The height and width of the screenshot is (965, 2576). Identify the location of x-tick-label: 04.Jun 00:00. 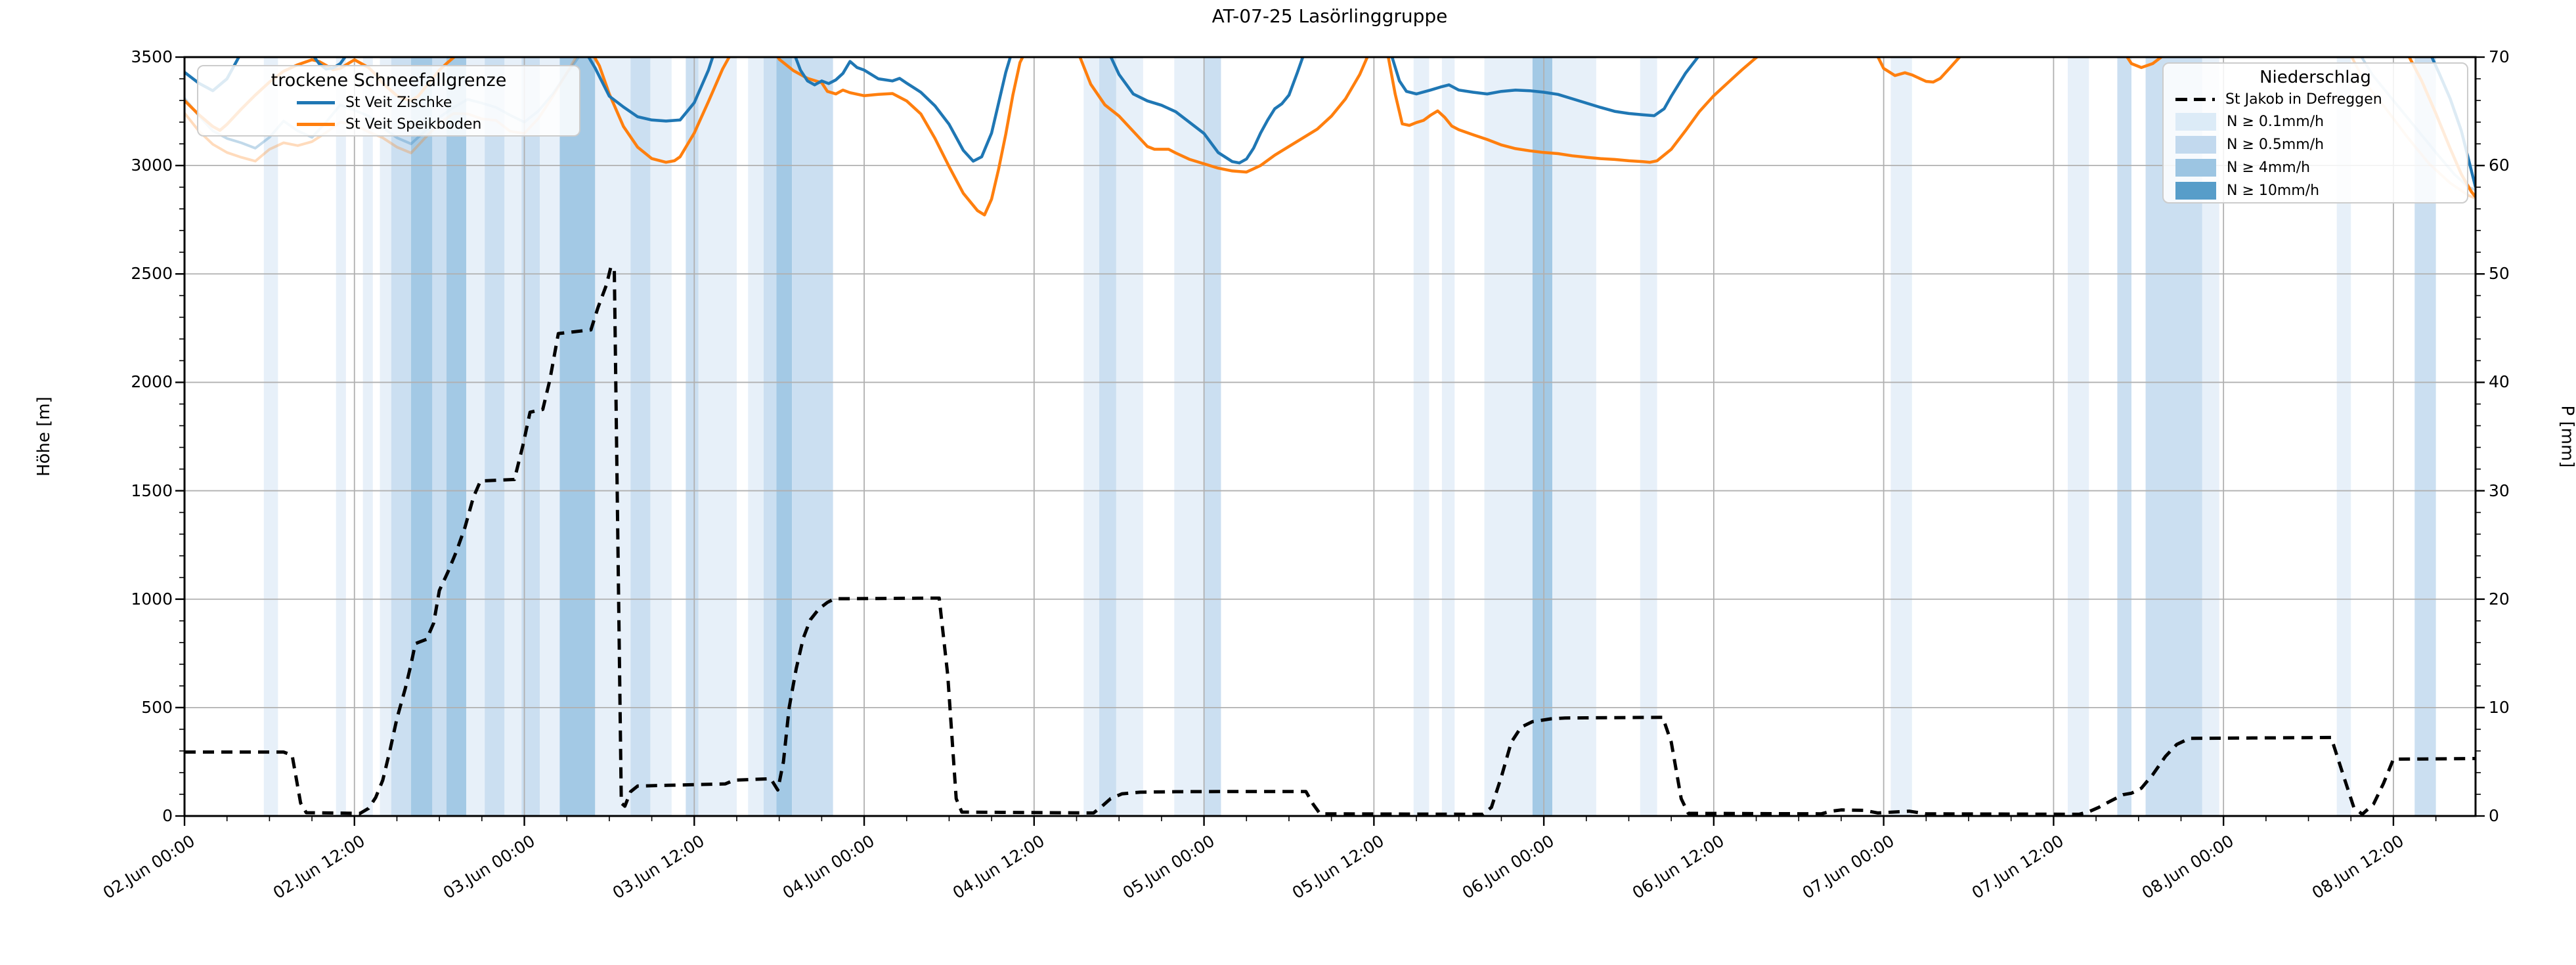
(828, 867).